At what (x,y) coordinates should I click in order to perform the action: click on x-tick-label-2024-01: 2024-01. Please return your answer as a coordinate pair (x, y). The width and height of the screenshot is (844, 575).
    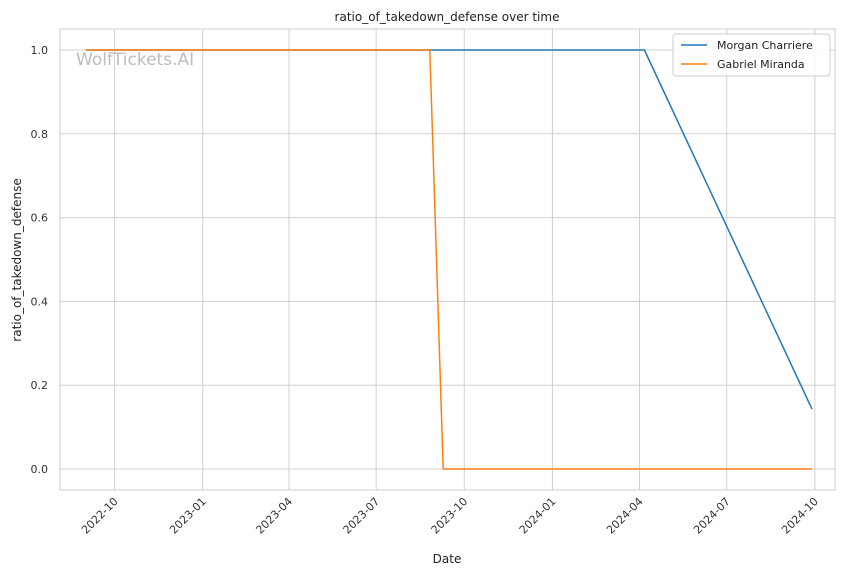
    Looking at the image, I should click on (538, 516).